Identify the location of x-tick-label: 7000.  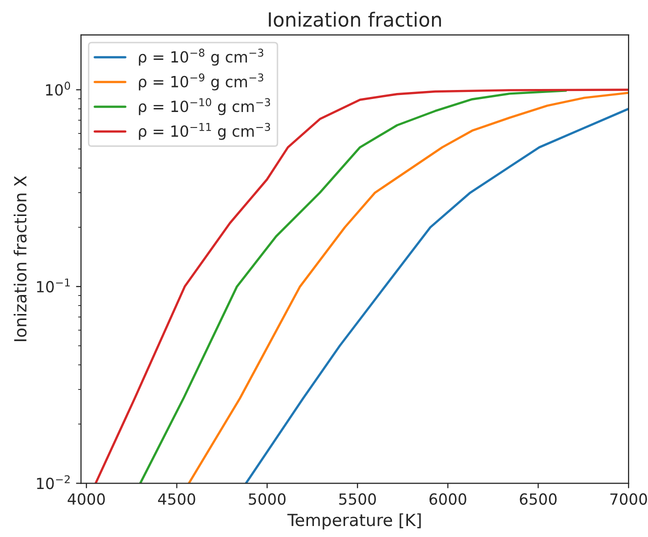
(628, 499).